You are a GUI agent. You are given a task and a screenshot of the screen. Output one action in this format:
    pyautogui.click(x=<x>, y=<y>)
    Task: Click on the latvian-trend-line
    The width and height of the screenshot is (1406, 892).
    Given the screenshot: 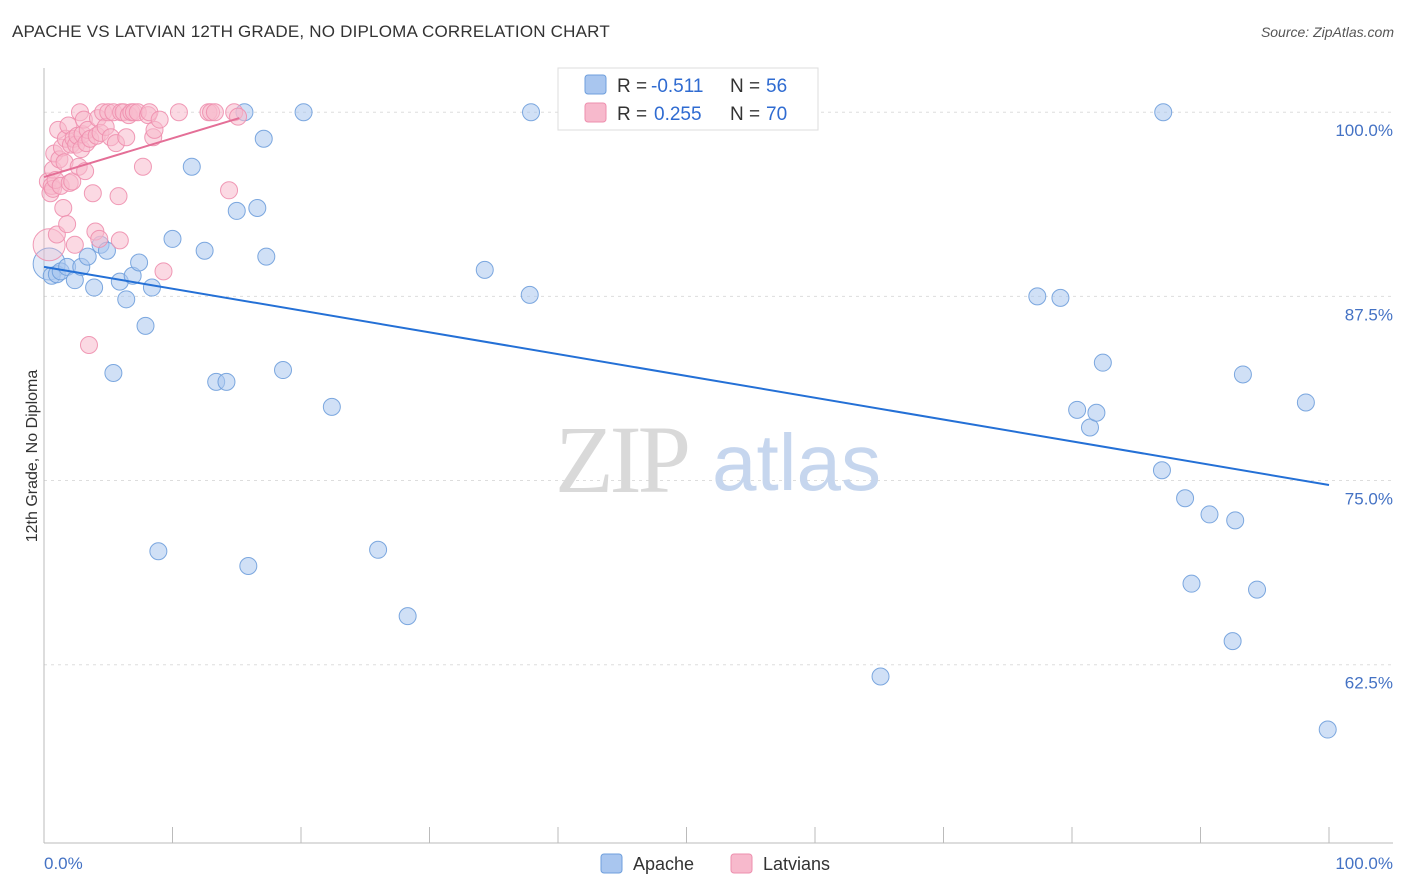 What is the action you would take?
    pyautogui.click(x=141, y=147)
    